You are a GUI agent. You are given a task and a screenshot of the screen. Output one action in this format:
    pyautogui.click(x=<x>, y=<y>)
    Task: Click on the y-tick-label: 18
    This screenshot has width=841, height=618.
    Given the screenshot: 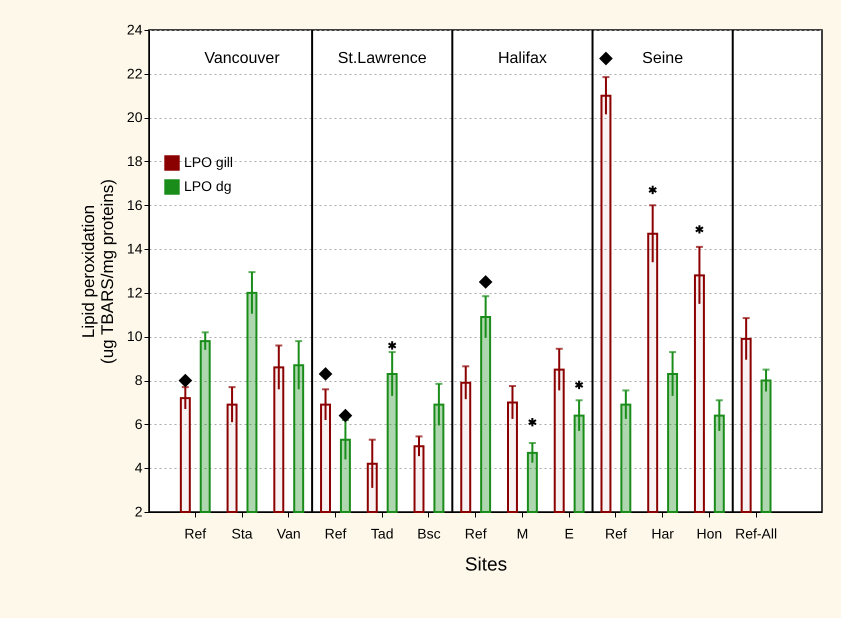 What is the action you would take?
    pyautogui.click(x=134, y=160)
    